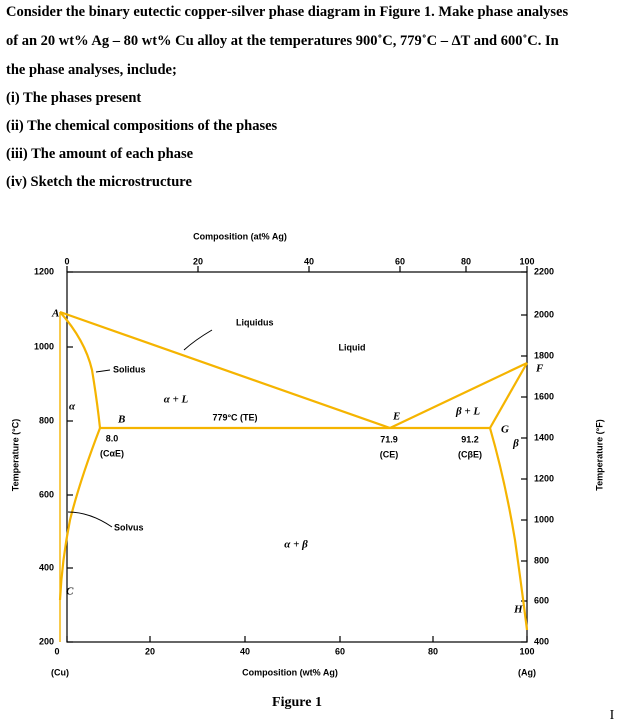  Describe the element at coordinates (74, 98) in the screenshot. I see `question-line: (i) The phases present` at that location.